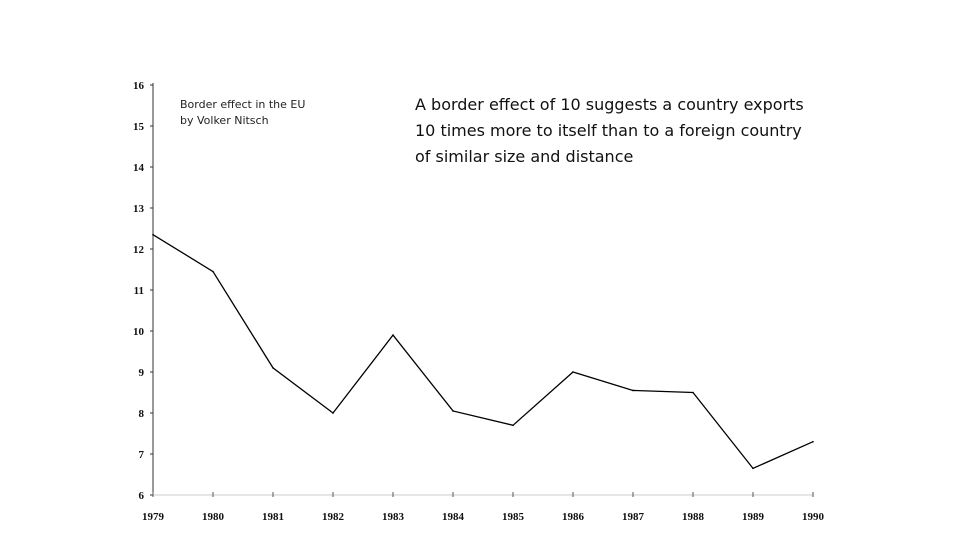 This screenshot has height=540, width=960. I want to click on y-tick-label: 11, so click(139, 291).